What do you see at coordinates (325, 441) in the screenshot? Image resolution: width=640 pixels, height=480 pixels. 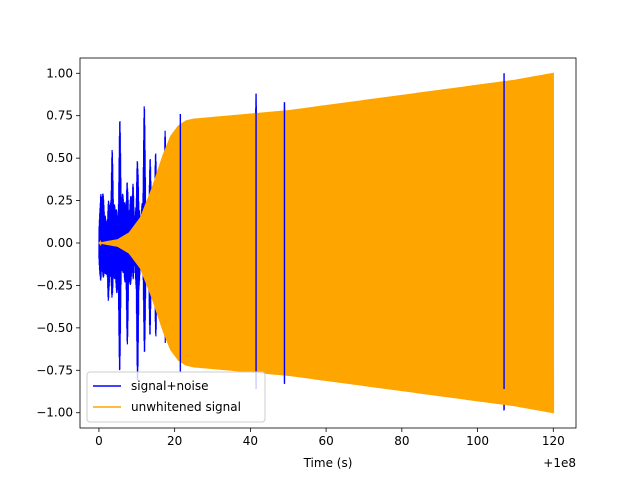 I see `x-tick-label: 60` at bounding box center [325, 441].